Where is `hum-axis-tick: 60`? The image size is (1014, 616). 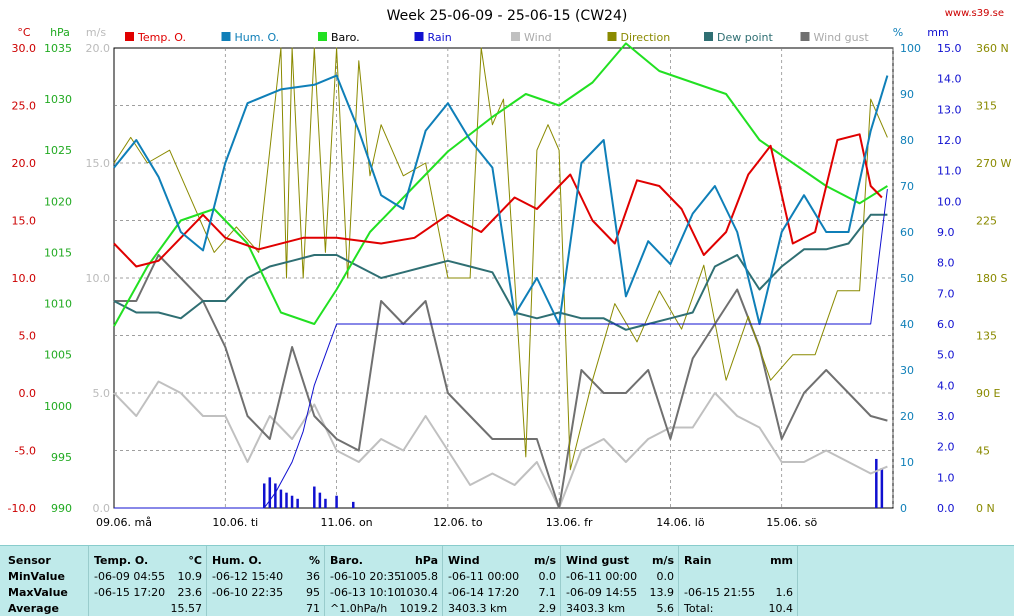
hum-axis-tick: 60 is located at coordinates (907, 232).